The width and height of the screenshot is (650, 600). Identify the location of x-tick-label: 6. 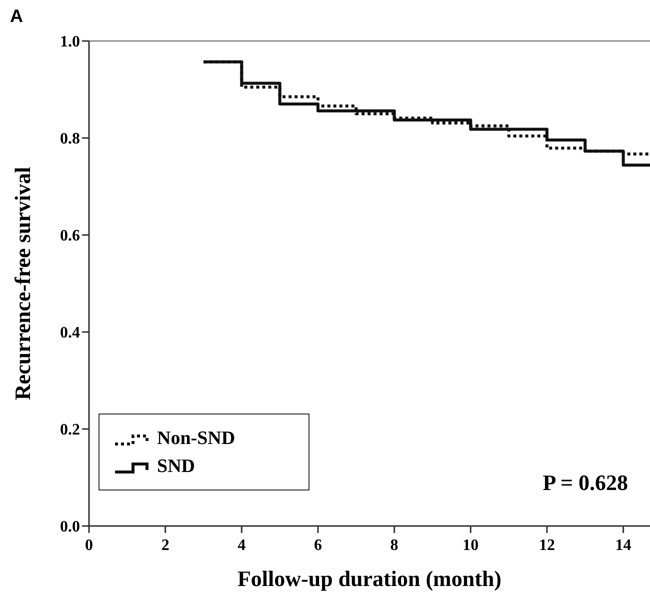
(318, 545).